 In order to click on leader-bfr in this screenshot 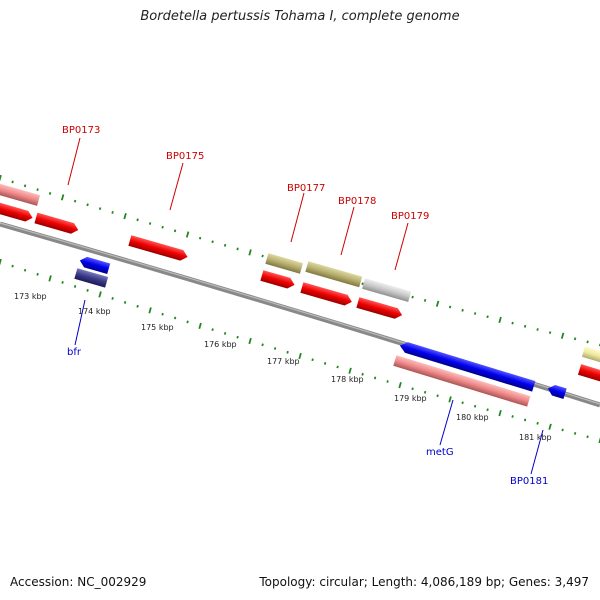, I will do `click(80, 322)`.